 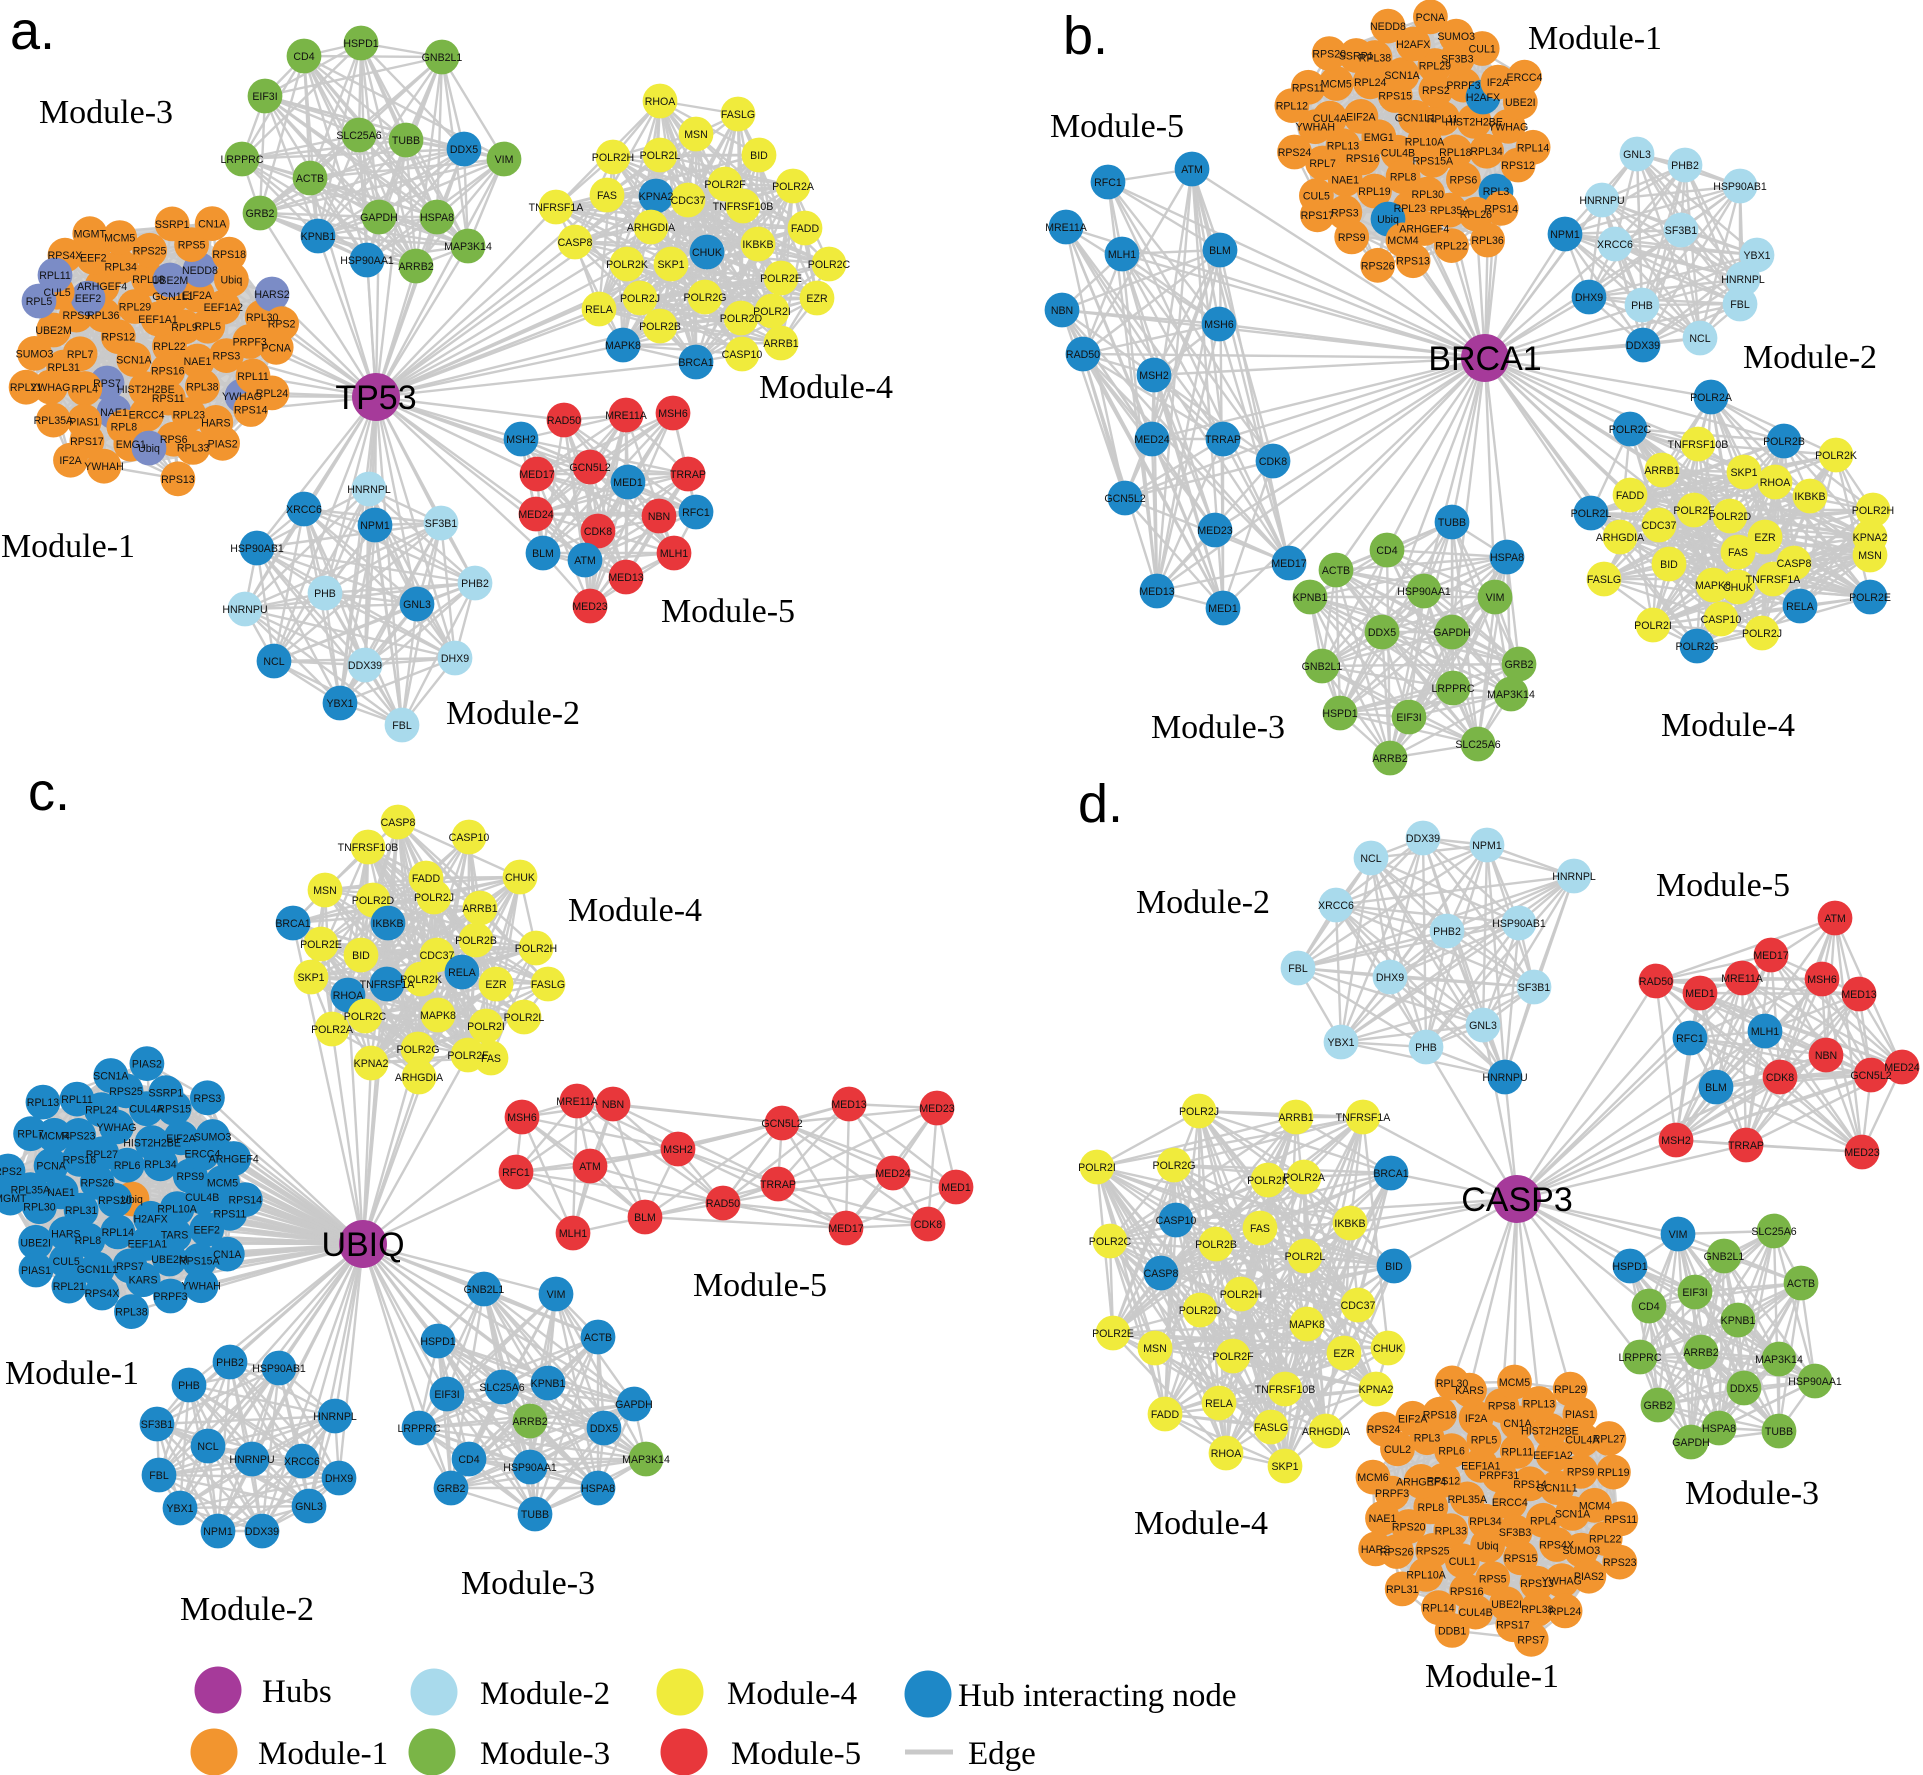 I want to click on svg-text: MED13, so click(x=848, y=1105).